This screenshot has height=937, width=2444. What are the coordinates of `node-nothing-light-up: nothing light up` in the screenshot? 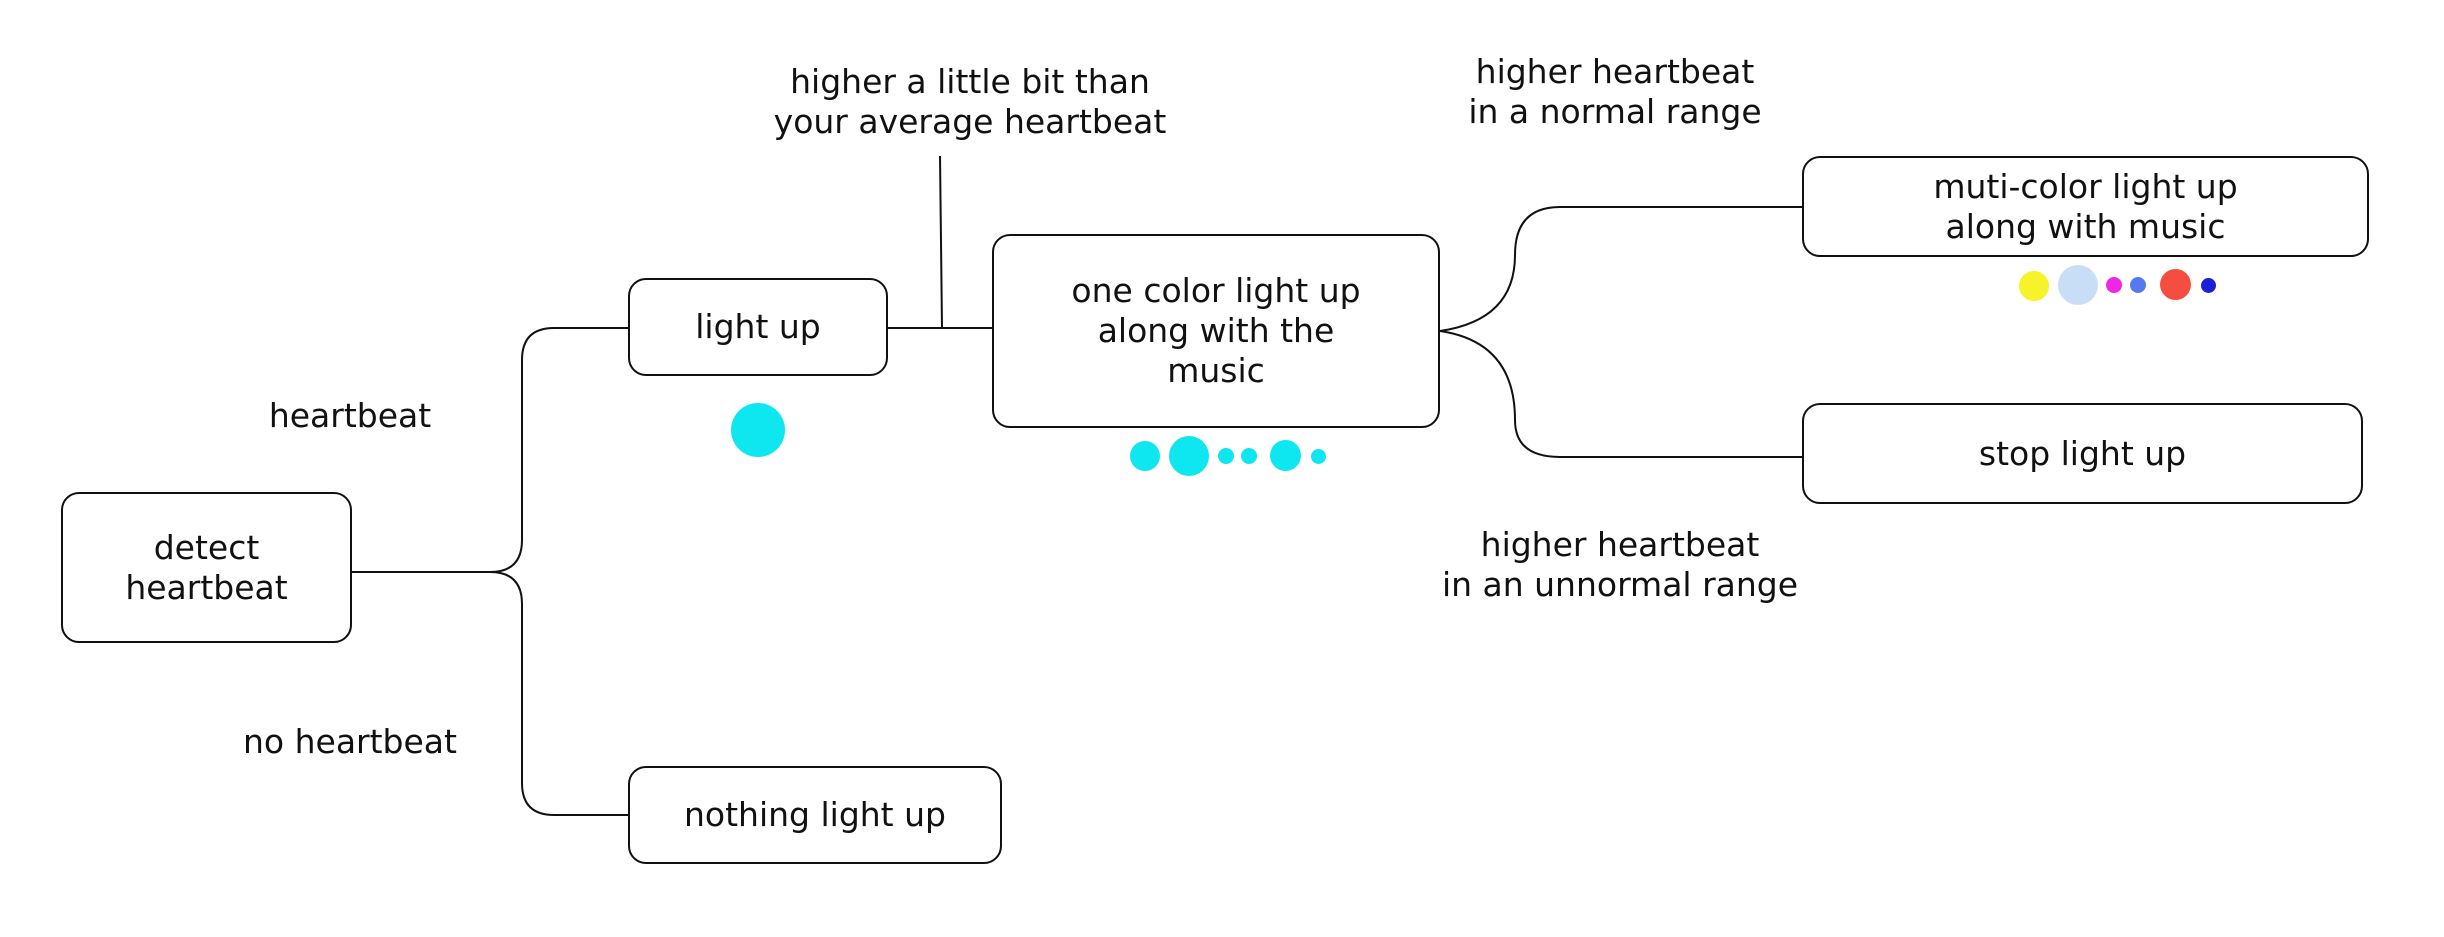 It's located at (815, 815).